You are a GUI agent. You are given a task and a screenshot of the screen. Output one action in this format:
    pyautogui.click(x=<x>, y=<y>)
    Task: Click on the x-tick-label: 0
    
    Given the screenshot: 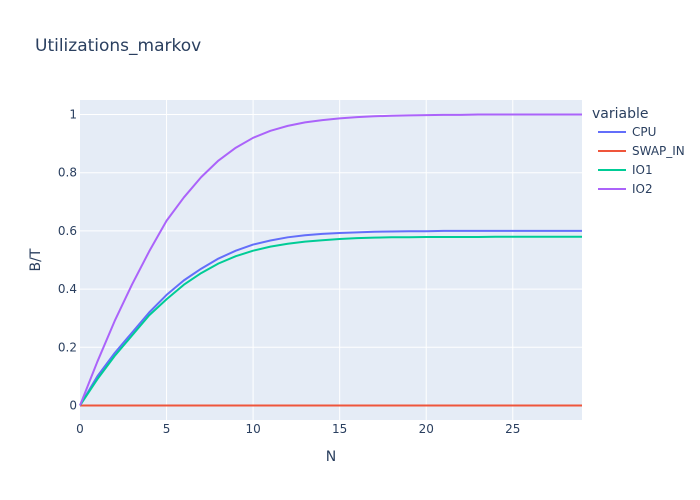 What is the action you would take?
    pyautogui.click(x=80, y=429)
    